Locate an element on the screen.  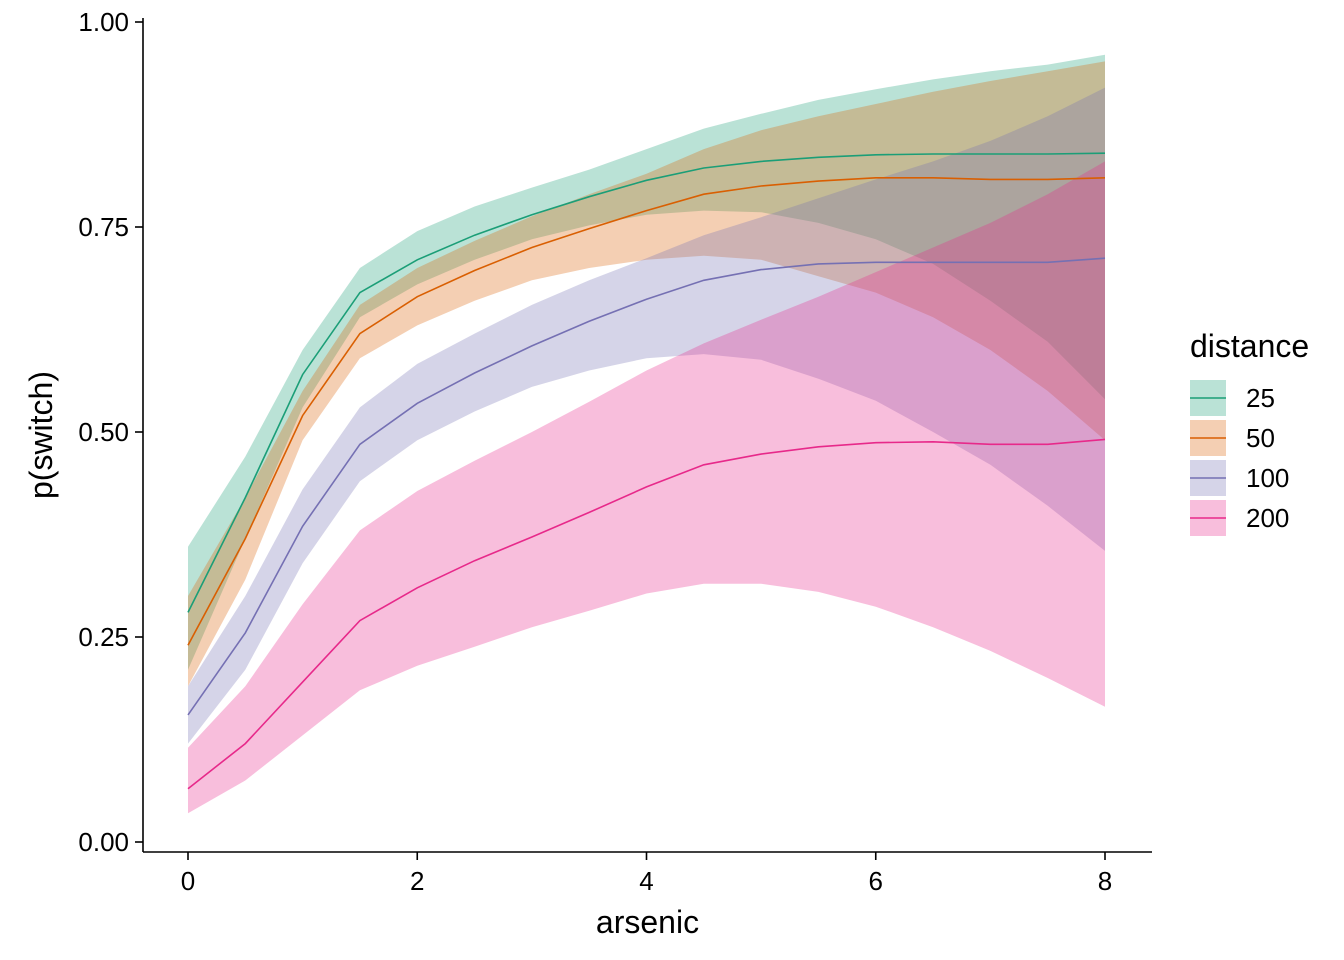
y-tick-label: 0.00 is located at coordinates (103, 842).